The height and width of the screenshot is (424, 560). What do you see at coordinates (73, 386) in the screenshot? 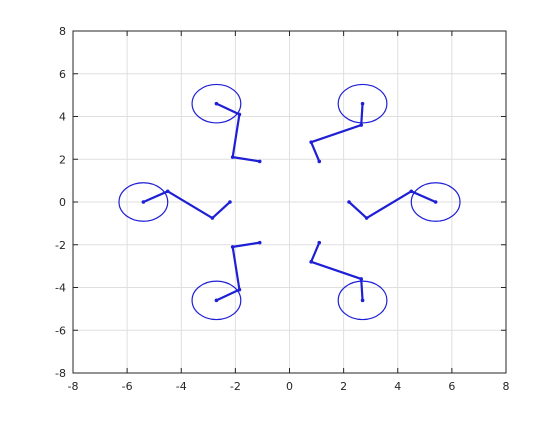
I see `x-tick-label-0: -8` at bounding box center [73, 386].